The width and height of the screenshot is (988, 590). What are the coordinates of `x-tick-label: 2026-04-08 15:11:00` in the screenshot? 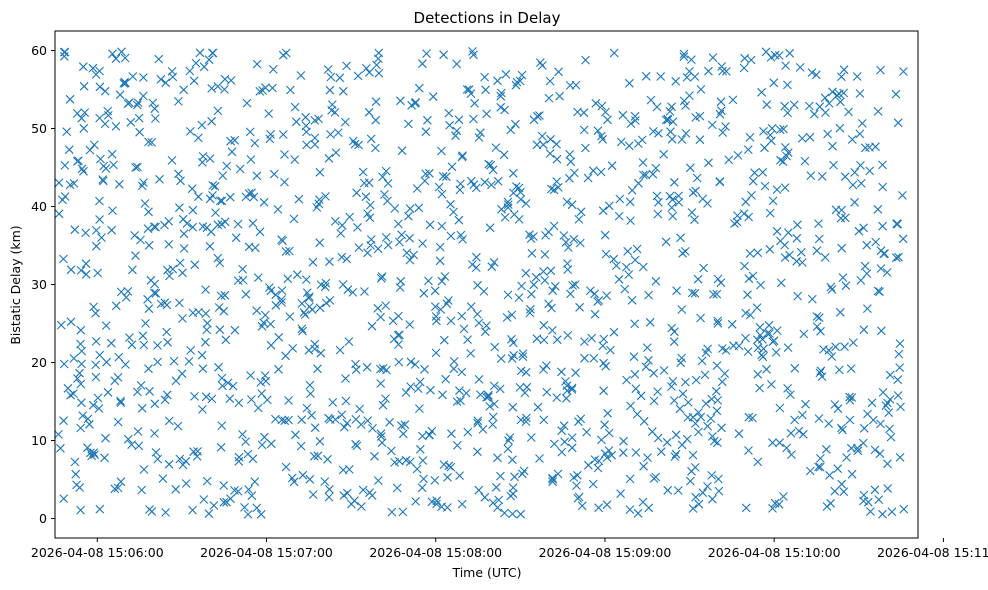 It's located at (932, 552).